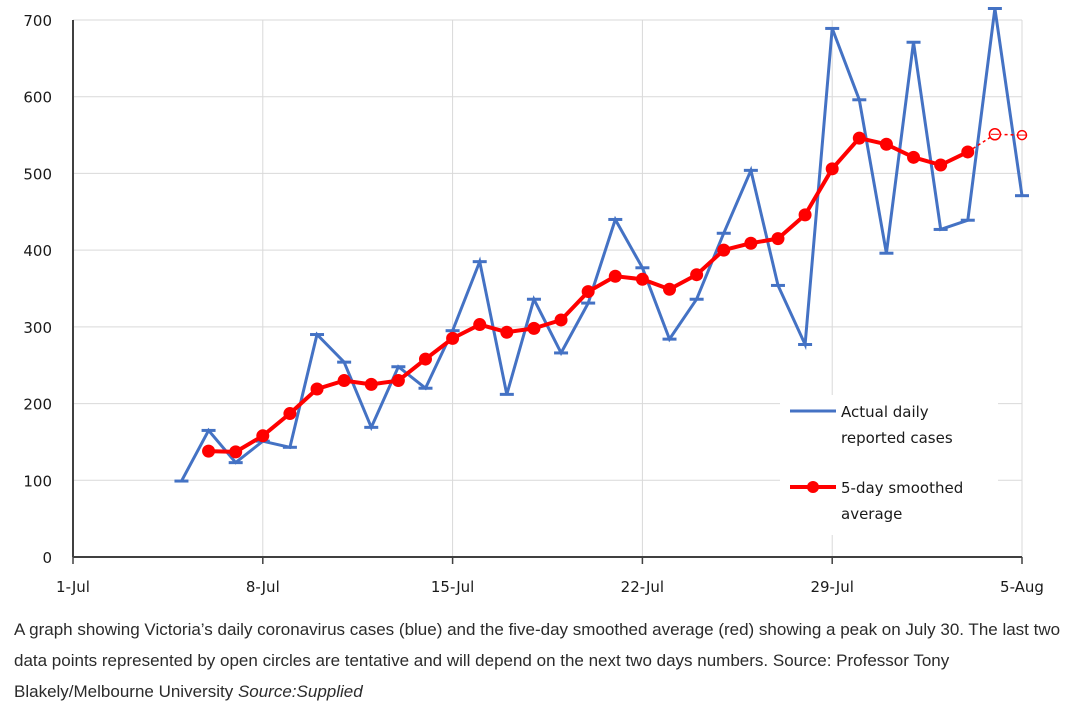 The width and height of the screenshot is (1080, 714). What do you see at coordinates (37, 251) in the screenshot?
I see `y-tick-label: 400` at bounding box center [37, 251].